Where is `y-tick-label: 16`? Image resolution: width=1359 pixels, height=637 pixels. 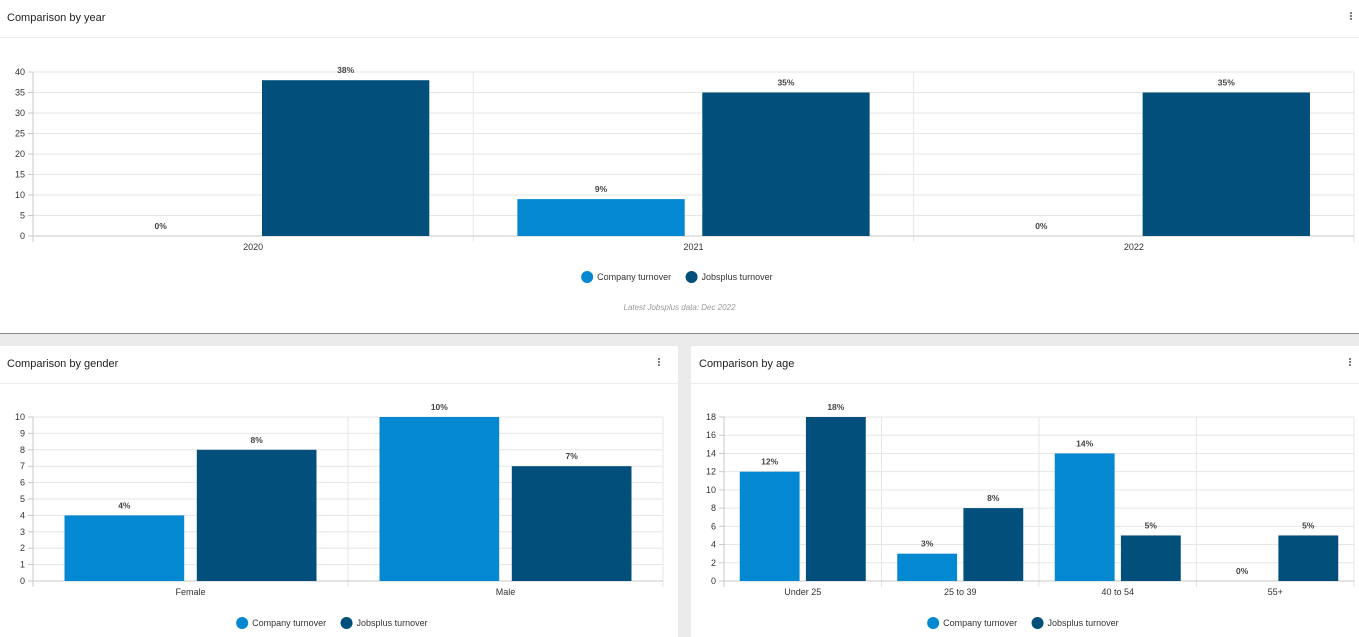 y-tick-label: 16 is located at coordinates (711, 435).